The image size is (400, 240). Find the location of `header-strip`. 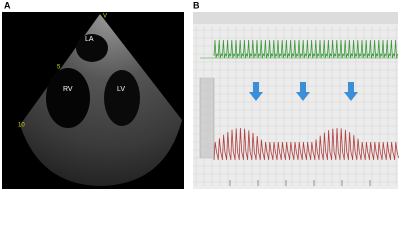

header-strip is located at coordinates (295, 18).